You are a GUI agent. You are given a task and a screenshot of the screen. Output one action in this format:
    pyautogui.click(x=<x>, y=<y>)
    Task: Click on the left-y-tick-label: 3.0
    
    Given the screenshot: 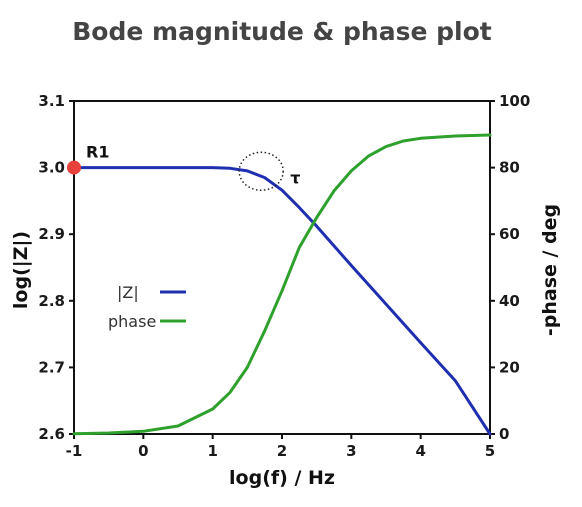 What is the action you would take?
    pyautogui.click(x=51, y=168)
    